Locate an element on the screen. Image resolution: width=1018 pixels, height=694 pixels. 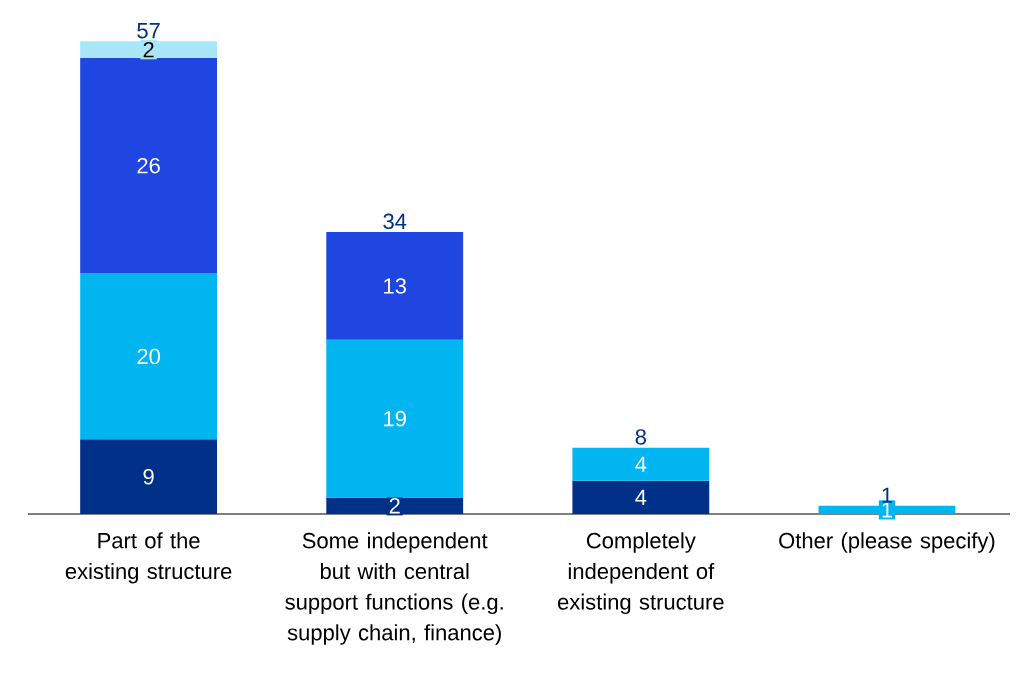
total-label: 57 is located at coordinates (148, 31).